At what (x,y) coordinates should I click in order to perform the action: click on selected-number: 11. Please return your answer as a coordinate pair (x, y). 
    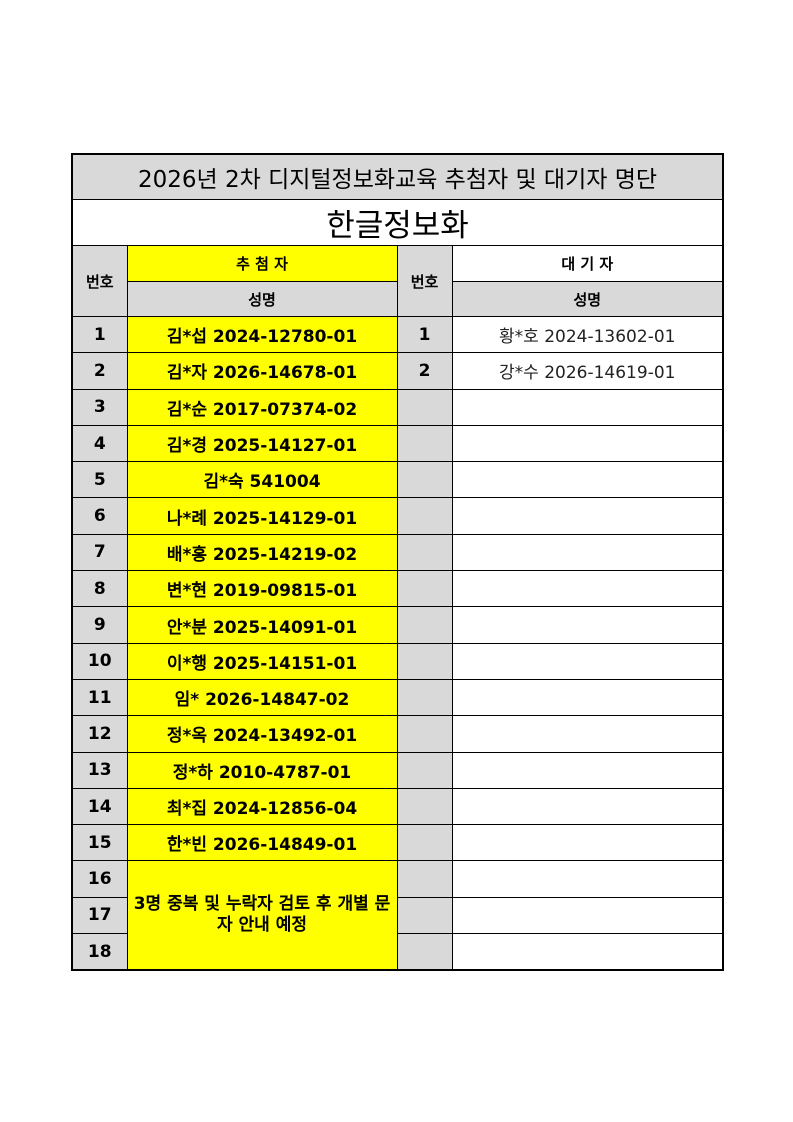
    Looking at the image, I should click on (99, 697).